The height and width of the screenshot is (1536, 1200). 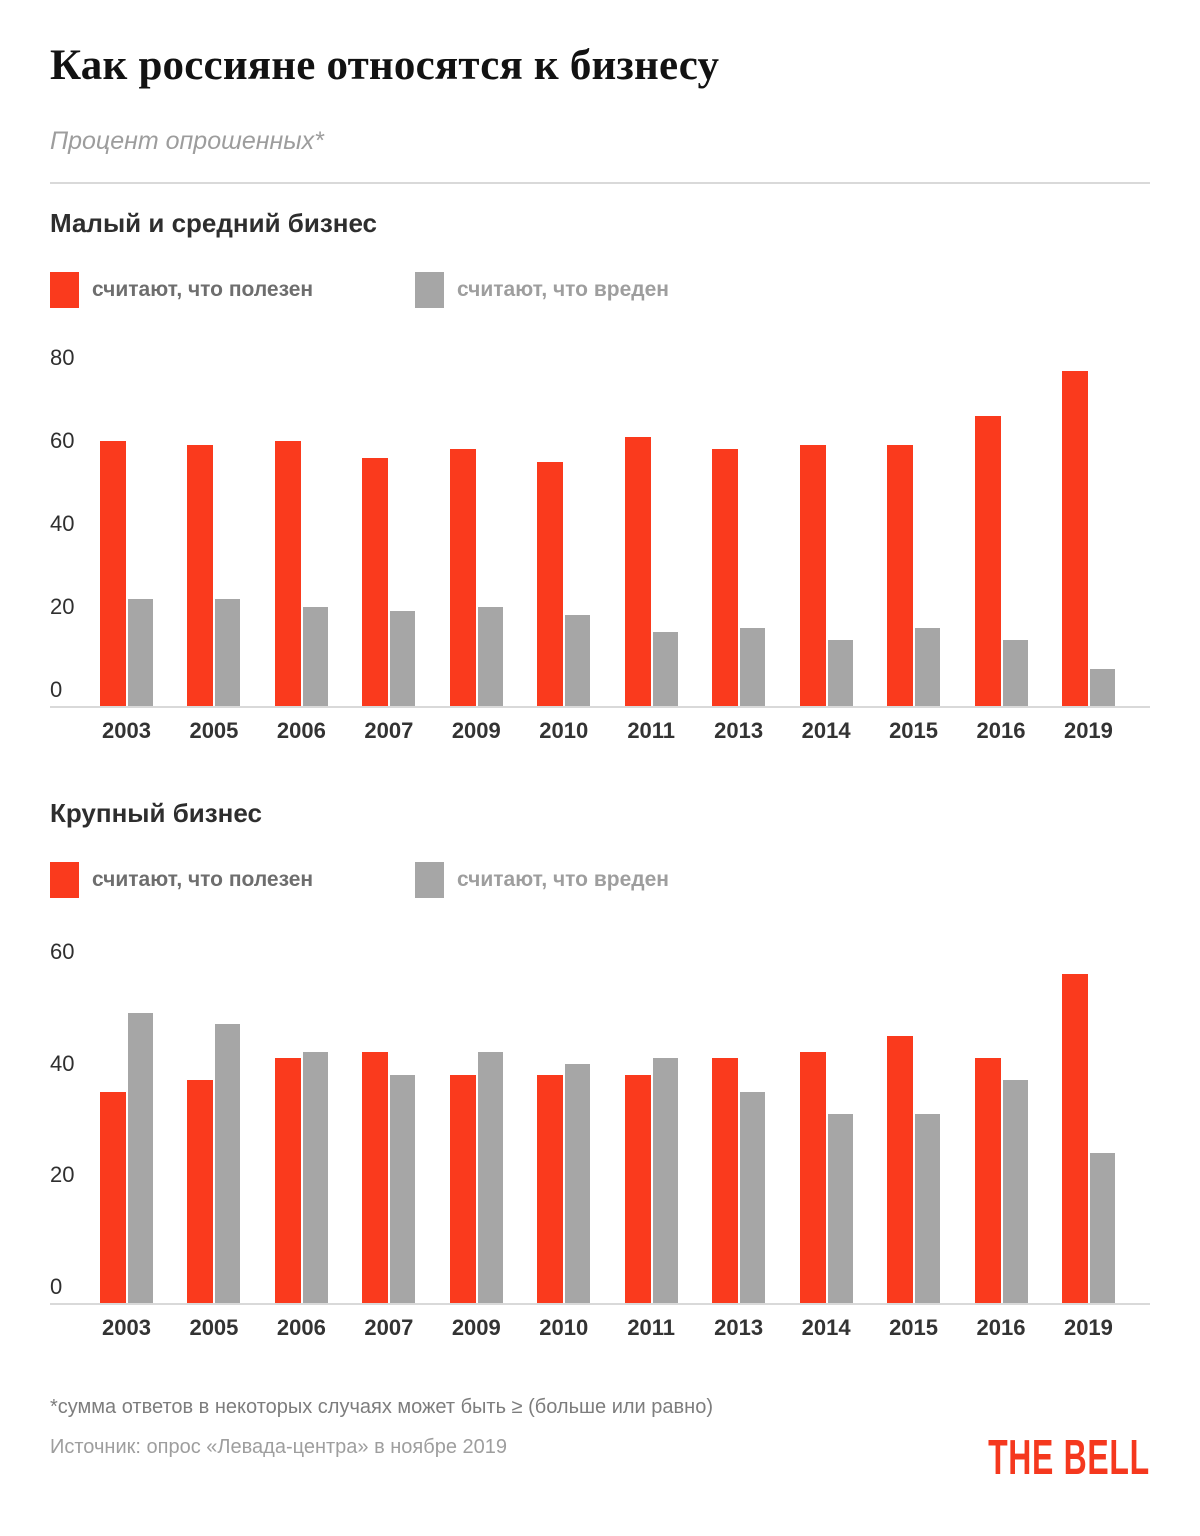 What do you see at coordinates (1069, 1456) in the screenshot?
I see `the-bell-logo: THE BELL` at bounding box center [1069, 1456].